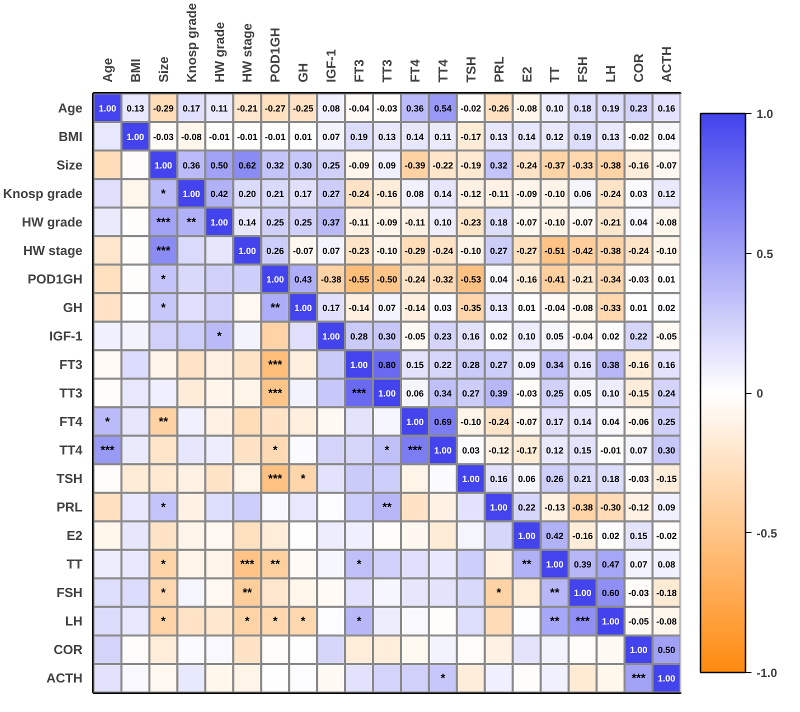  What do you see at coordinates (331, 222) in the screenshot?
I see `data-label: 0.37` at bounding box center [331, 222].